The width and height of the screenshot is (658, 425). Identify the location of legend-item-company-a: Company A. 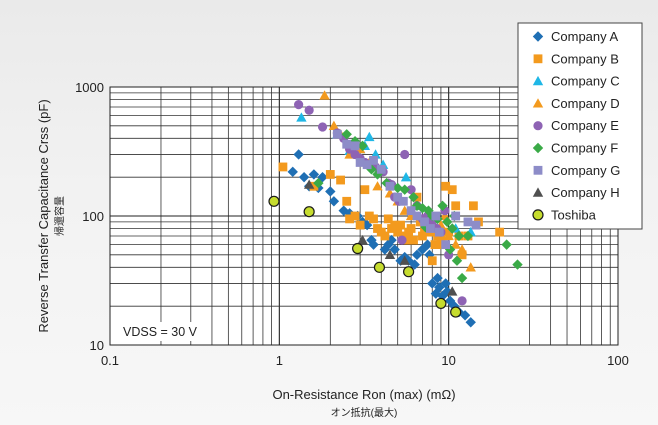
(575, 36).